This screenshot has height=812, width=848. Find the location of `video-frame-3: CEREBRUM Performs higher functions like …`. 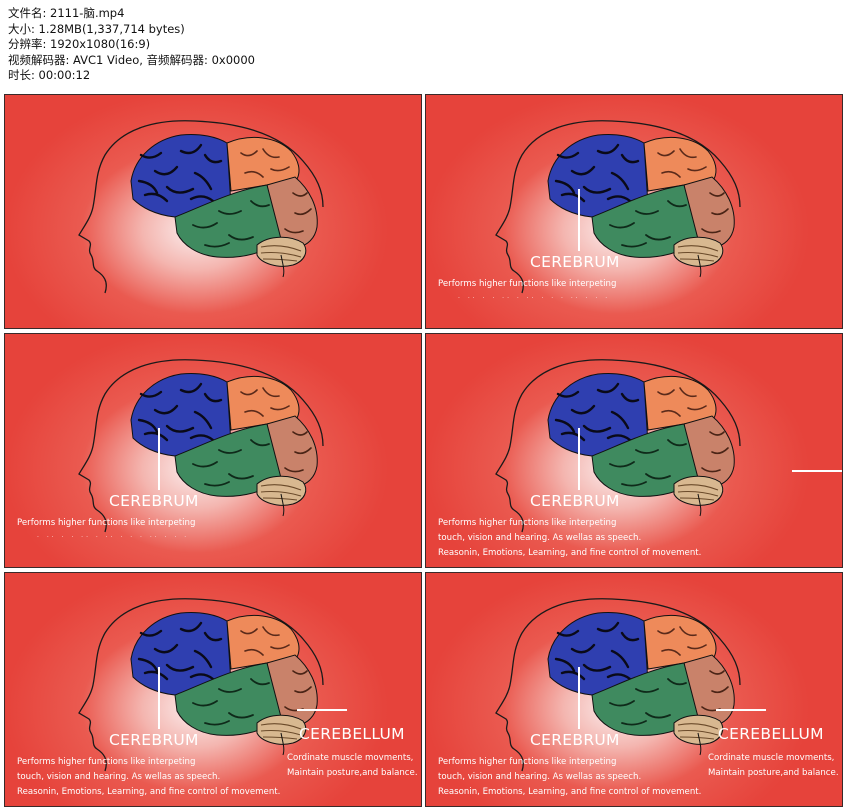

video-frame-3: CEREBRUM Performs higher functions like … is located at coordinates (213, 450).